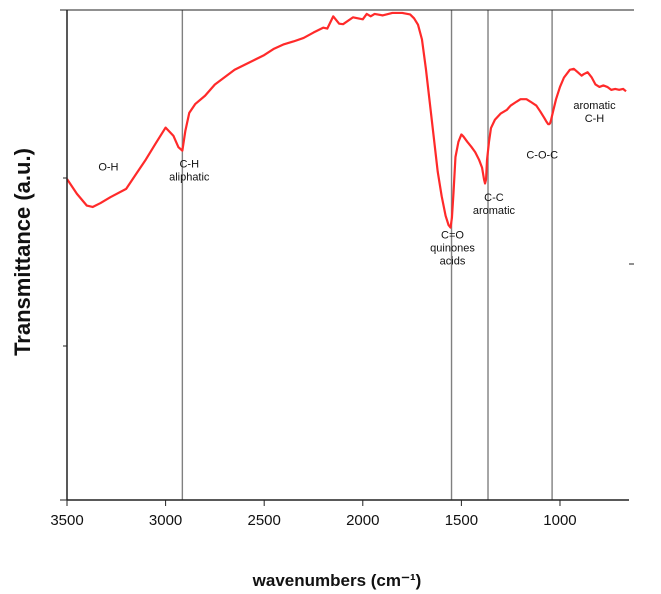  I want to click on peak-annotation: C-H aliphatic, so click(189, 170).